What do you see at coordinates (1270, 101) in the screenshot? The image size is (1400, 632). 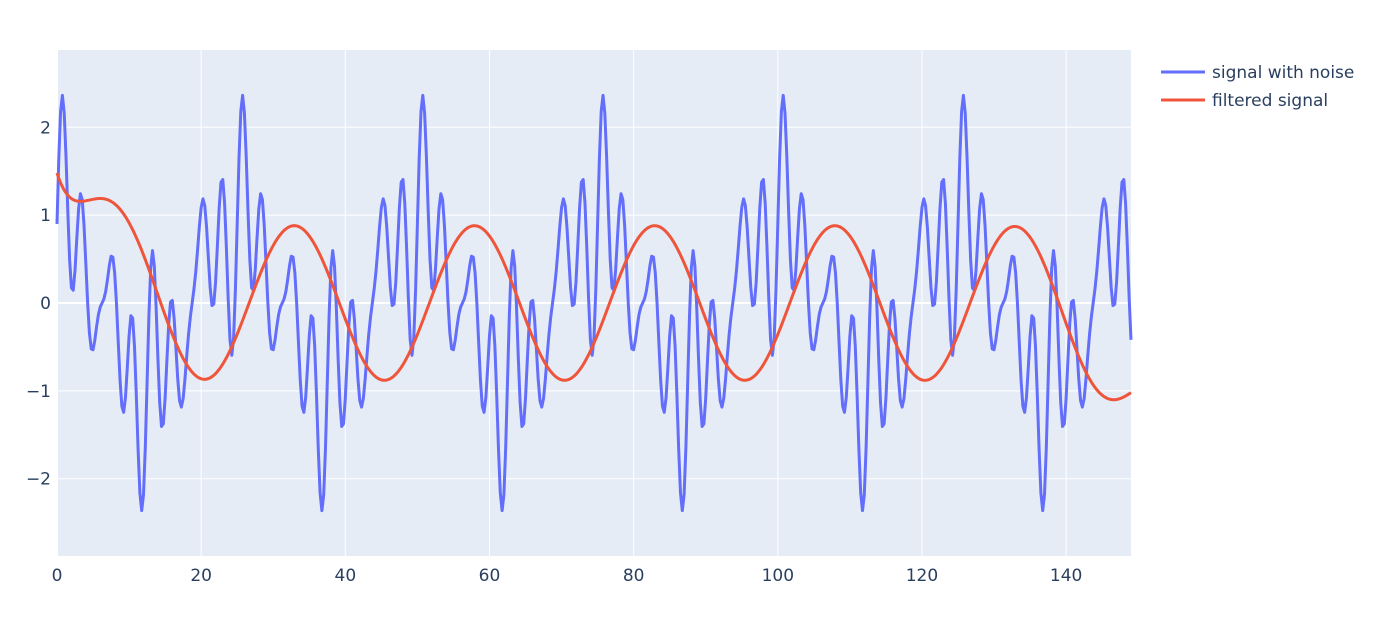 I see `legend-label-filtered-signal: filtered signal` at bounding box center [1270, 101].